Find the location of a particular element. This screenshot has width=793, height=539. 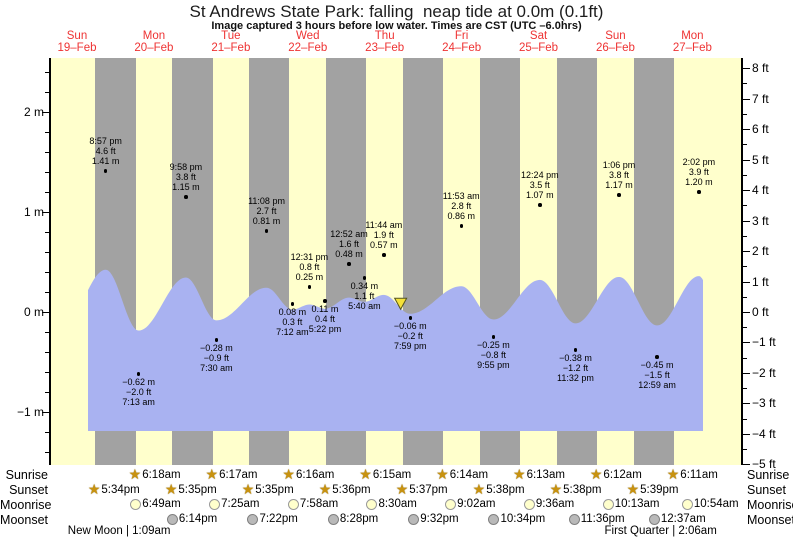

sunset-time: 5:34pm is located at coordinates (120, 489).